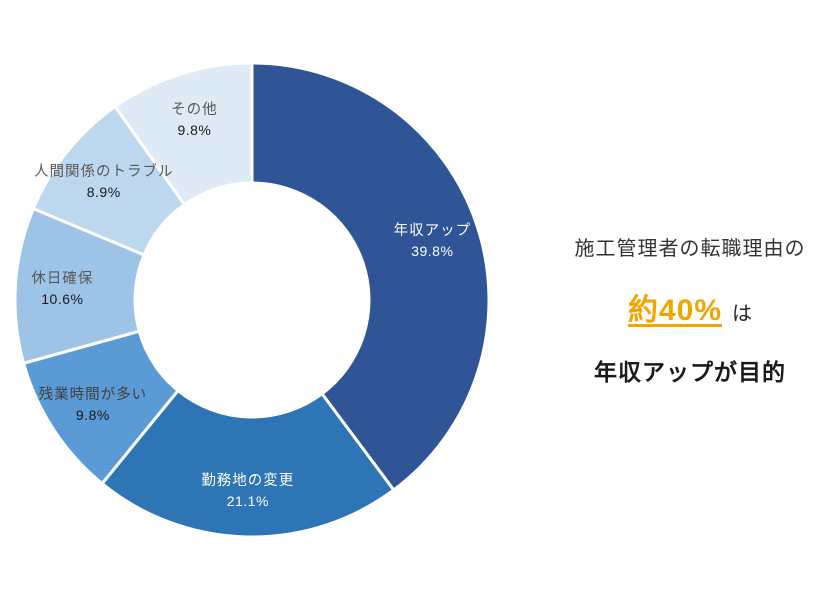 This screenshot has width=840, height=591. Describe the element at coordinates (104, 181) in the screenshot. I see `segment-label-4: 人間関係のトラブル 8.9%` at that location.